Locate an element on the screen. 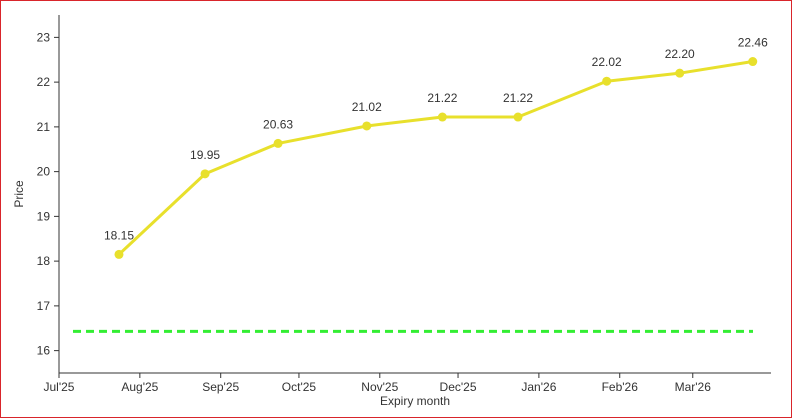 This screenshot has height=419, width=792. x-tick-label: Nov'25 is located at coordinates (379, 387).